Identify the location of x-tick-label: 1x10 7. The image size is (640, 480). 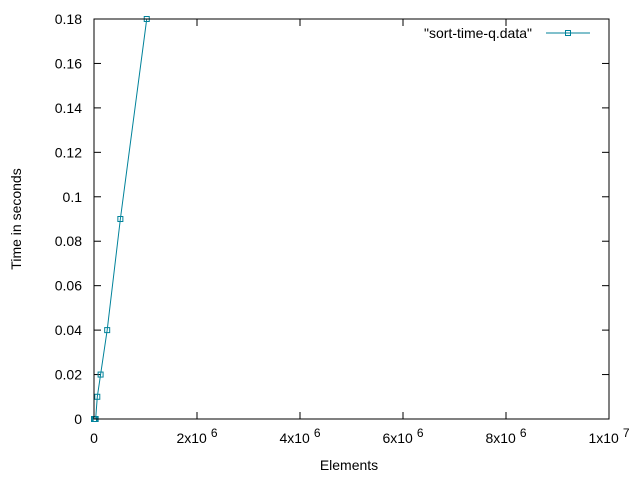
(608, 436).